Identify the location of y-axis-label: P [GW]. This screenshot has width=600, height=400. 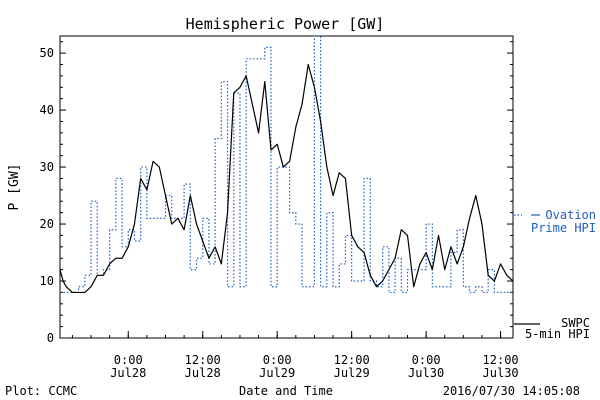
(14, 187).